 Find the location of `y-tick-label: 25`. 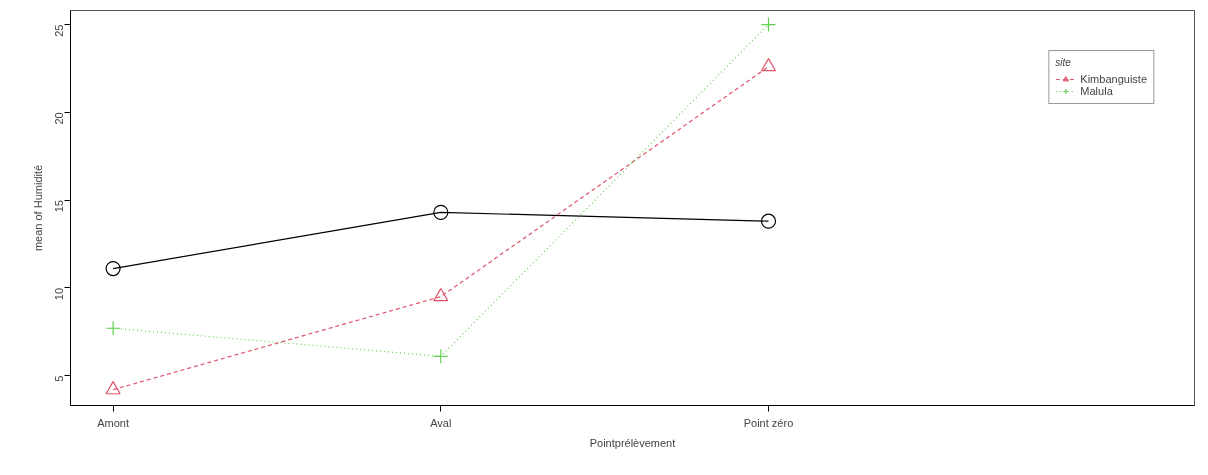

y-tick-label: 25 is located at coordinates (59, 30).